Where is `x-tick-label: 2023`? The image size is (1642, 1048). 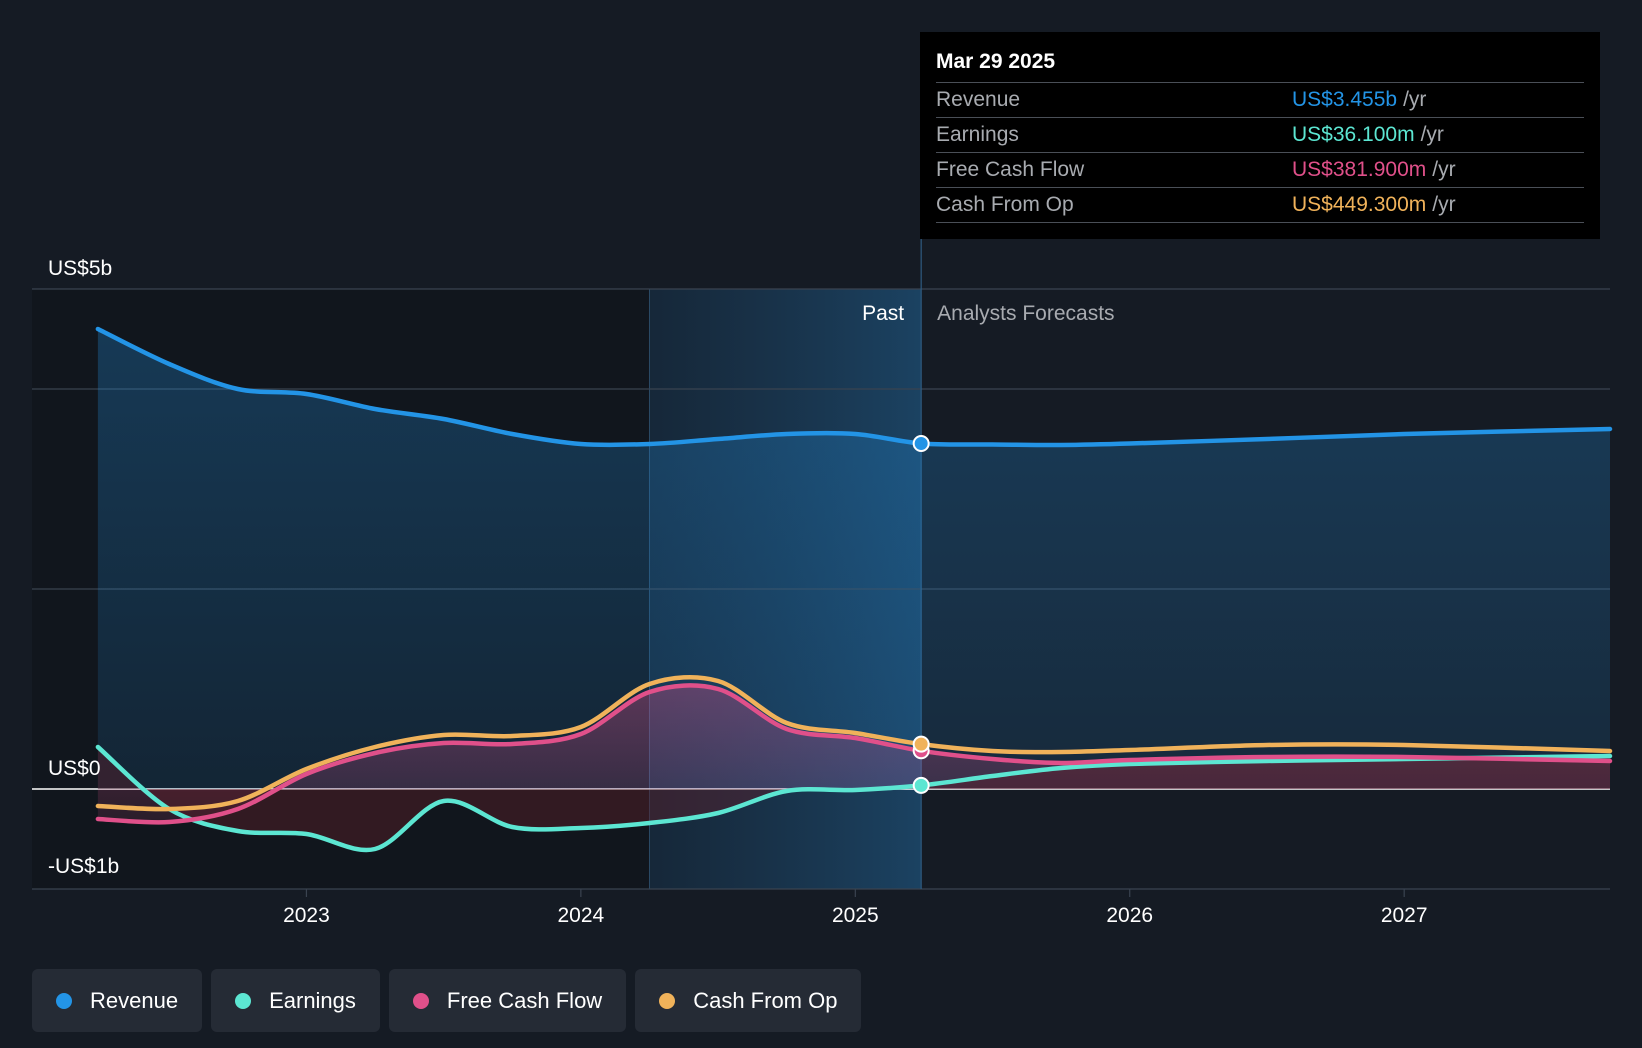
x-tick-label: 2023 is located at coordinates (306, 915).